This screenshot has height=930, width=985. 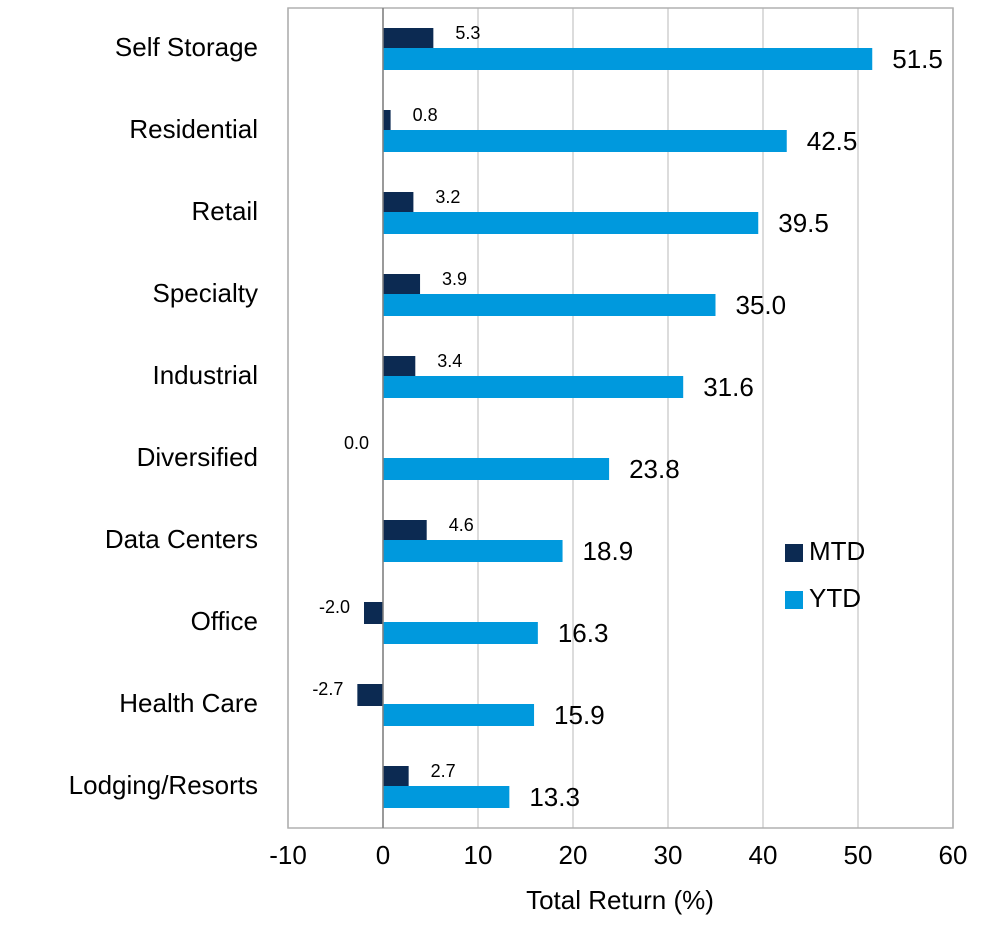 What do you see at coordinates (193, 129) in the screenshot?
I see `y-tick-label: Residential` at bounding box center [193, 129].